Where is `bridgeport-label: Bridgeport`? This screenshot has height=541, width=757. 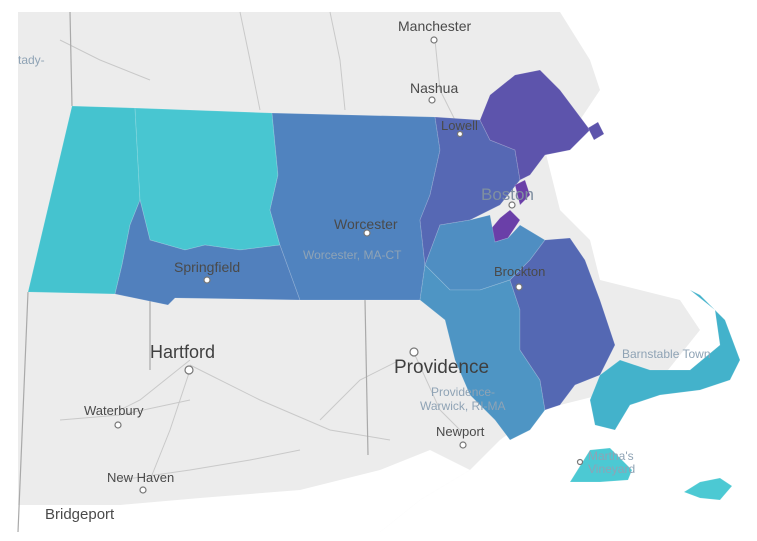
bridgeport-label: Bridgeport is located at coordinates (80, 514).